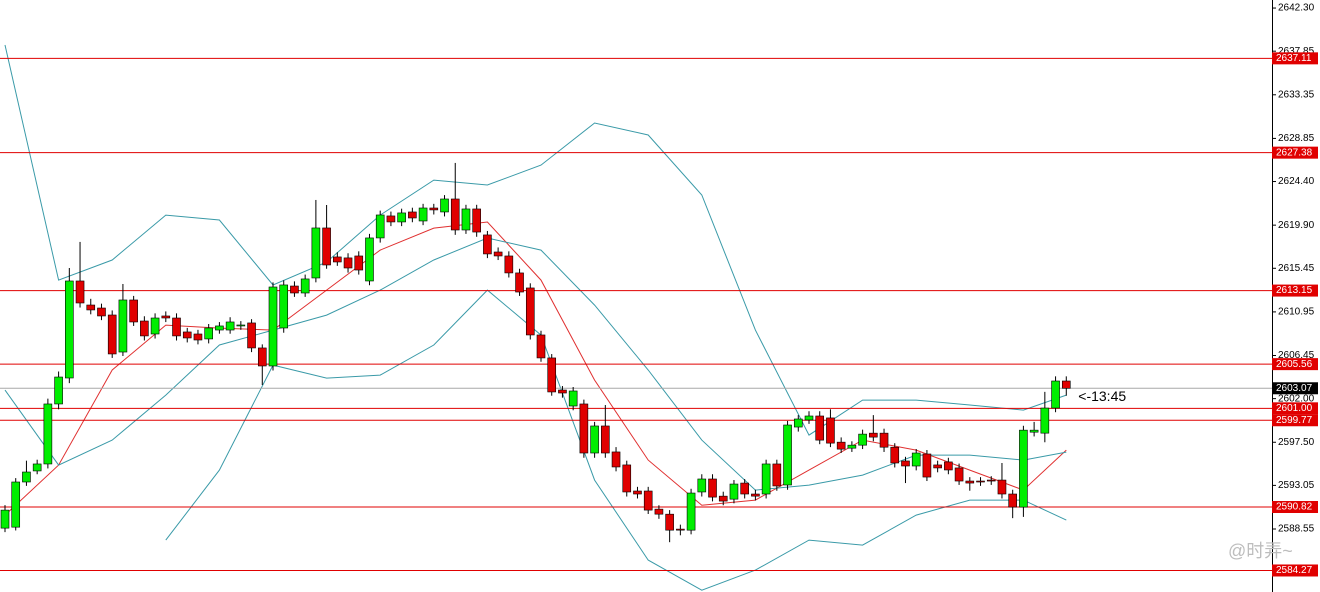 The image size is (1320, 592). Describe the element at coordinates (1296, 51) in the screenshot. I see `y-tick-label: 2637.85` at that location.